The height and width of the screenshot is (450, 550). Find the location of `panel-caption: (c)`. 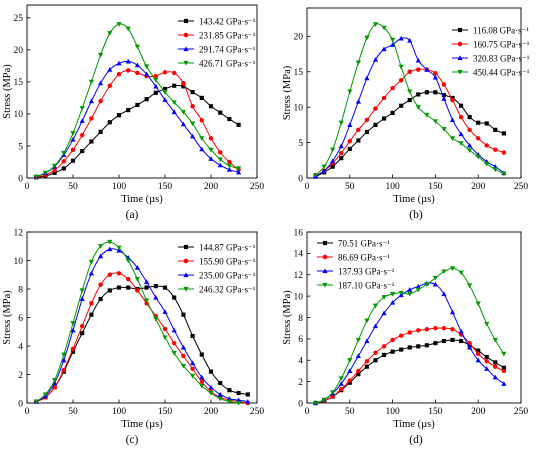

panel-caption: (c) is located at coordinates (132, 440).